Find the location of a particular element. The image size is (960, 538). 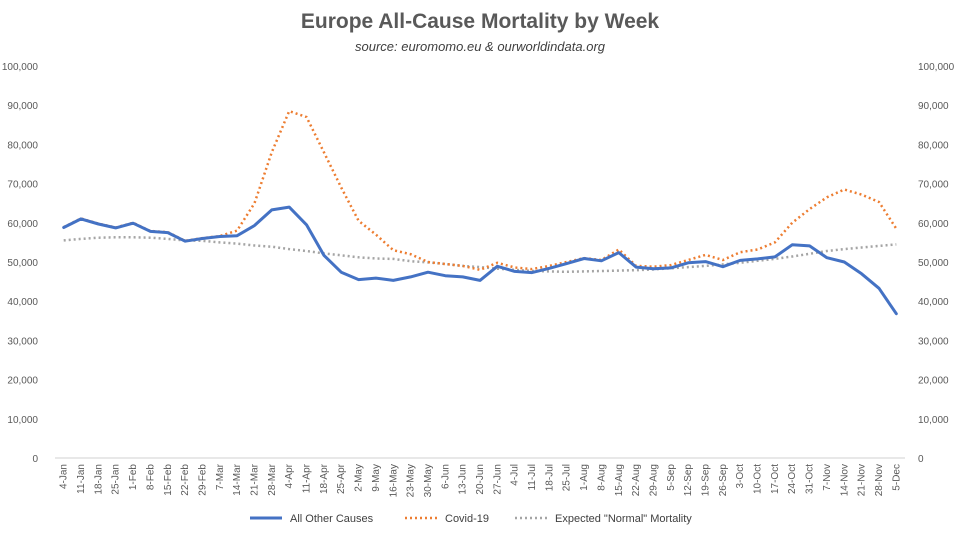

x-tick-label: 5-Dec is located at coordinates (896, 477).